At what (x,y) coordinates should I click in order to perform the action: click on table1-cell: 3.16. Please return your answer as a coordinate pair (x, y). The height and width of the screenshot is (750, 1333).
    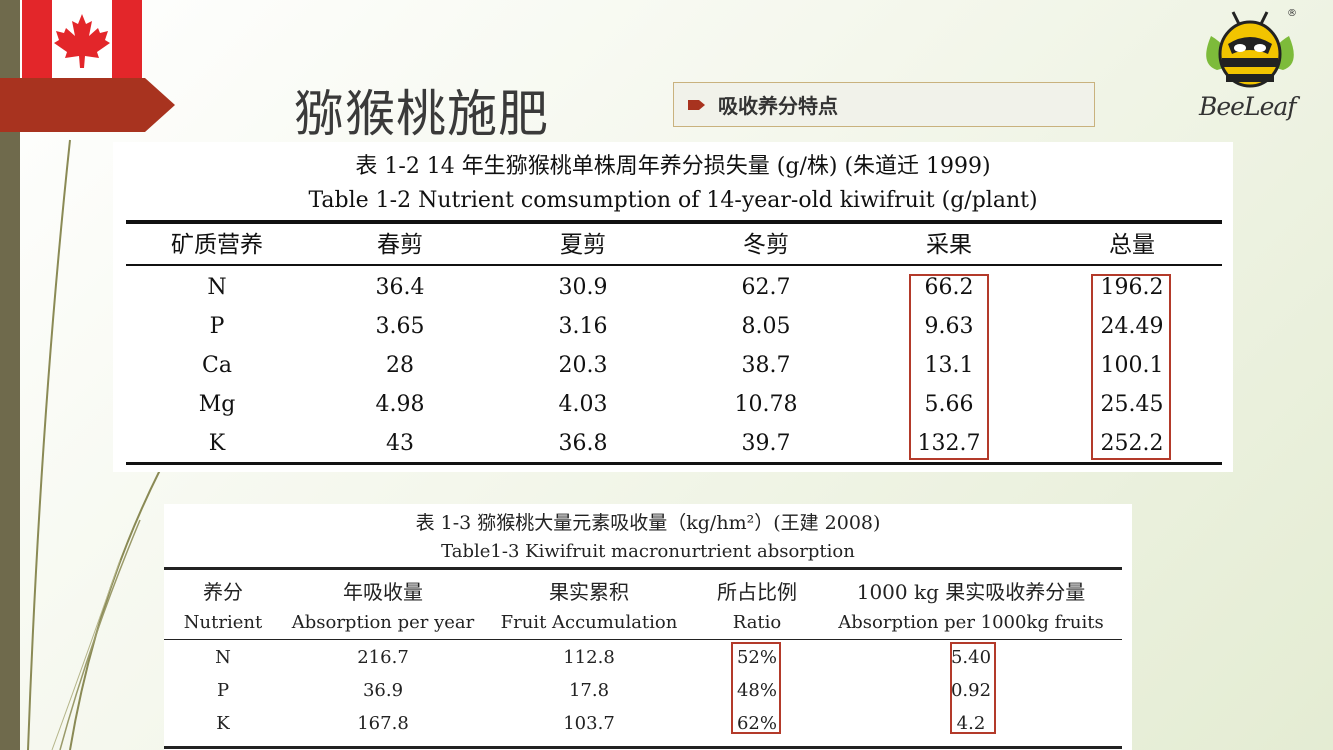
    Looking at the image, I should click on (583, 326).